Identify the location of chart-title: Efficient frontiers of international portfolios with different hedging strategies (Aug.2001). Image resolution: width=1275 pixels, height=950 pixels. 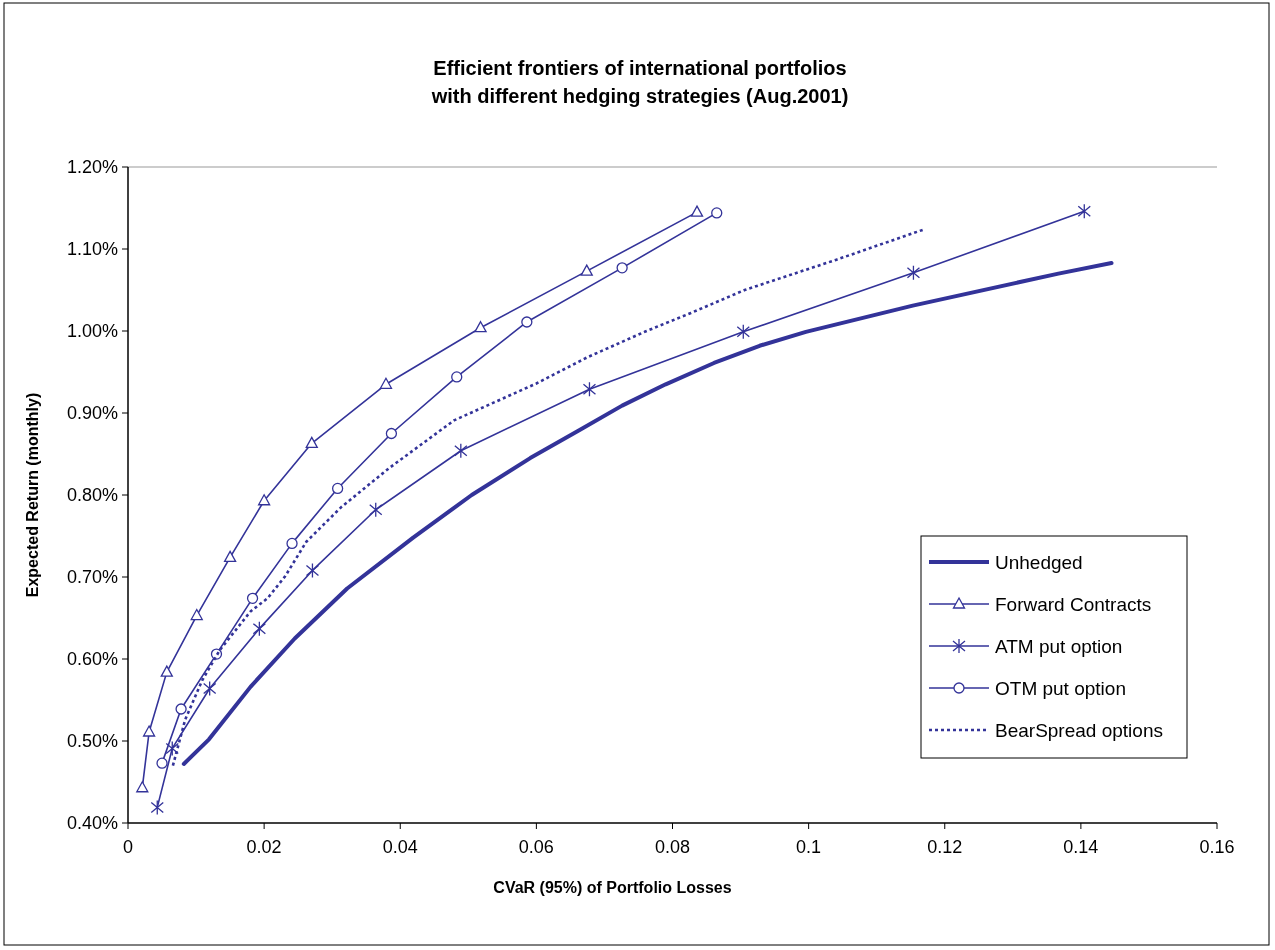
(639, 82).